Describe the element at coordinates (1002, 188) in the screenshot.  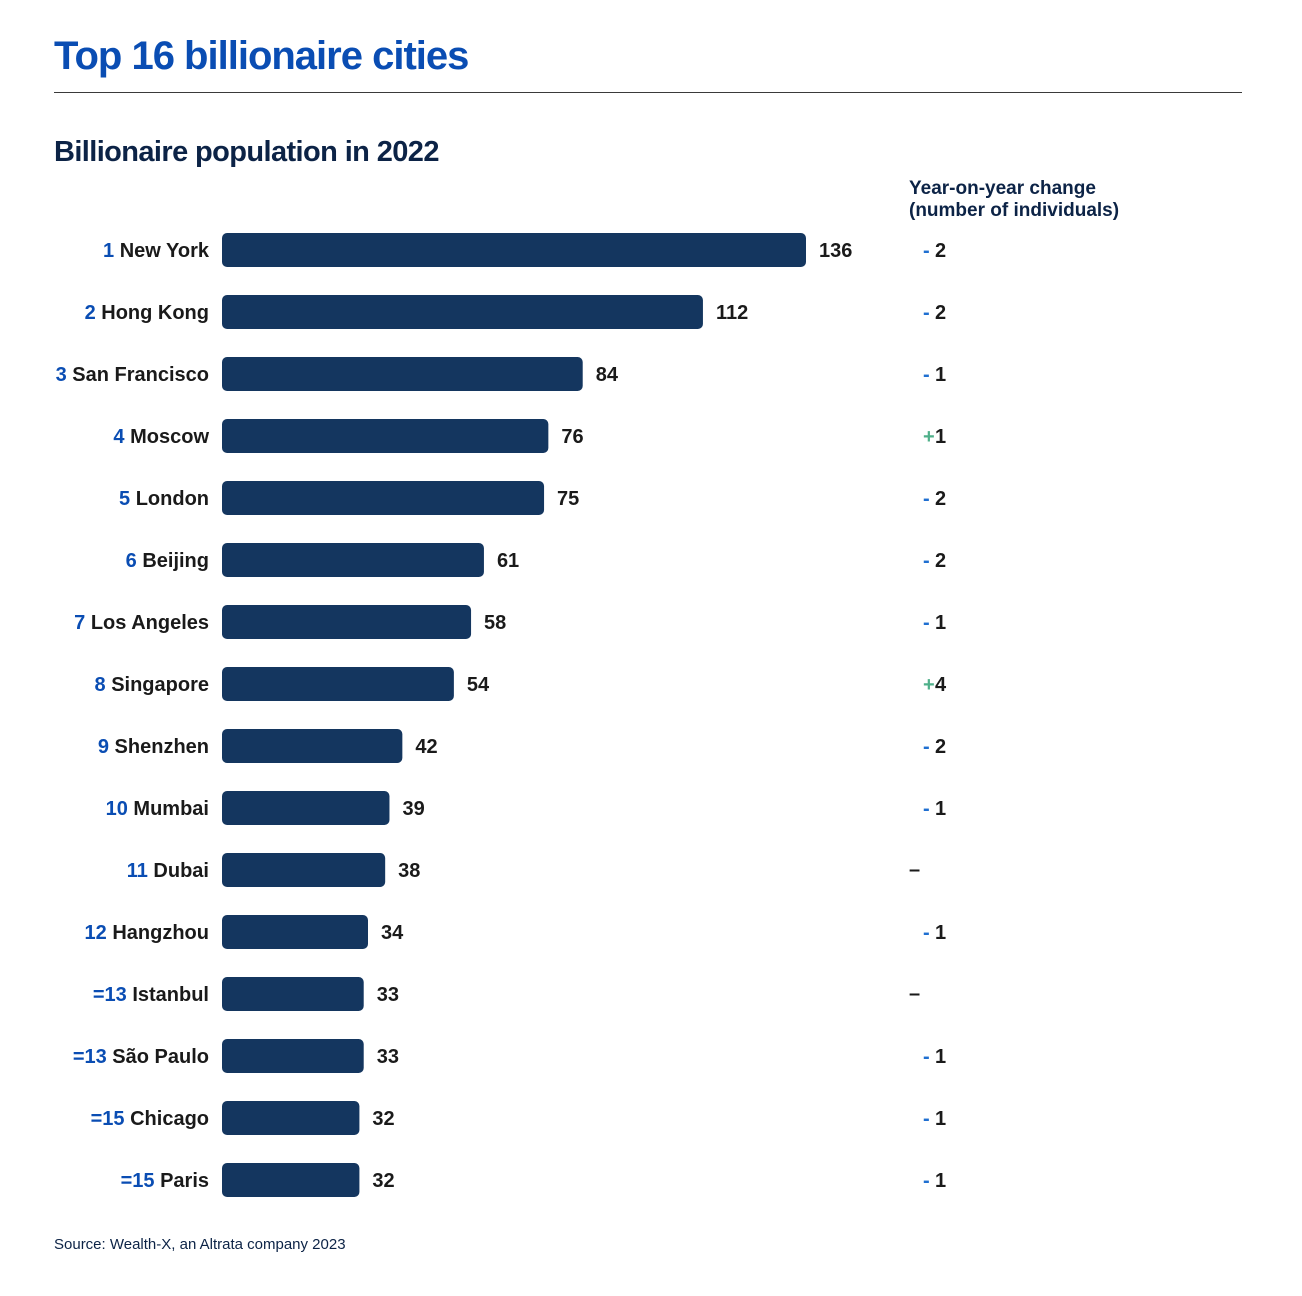
I see `change-header-line1: Year-on-year change` at that location.